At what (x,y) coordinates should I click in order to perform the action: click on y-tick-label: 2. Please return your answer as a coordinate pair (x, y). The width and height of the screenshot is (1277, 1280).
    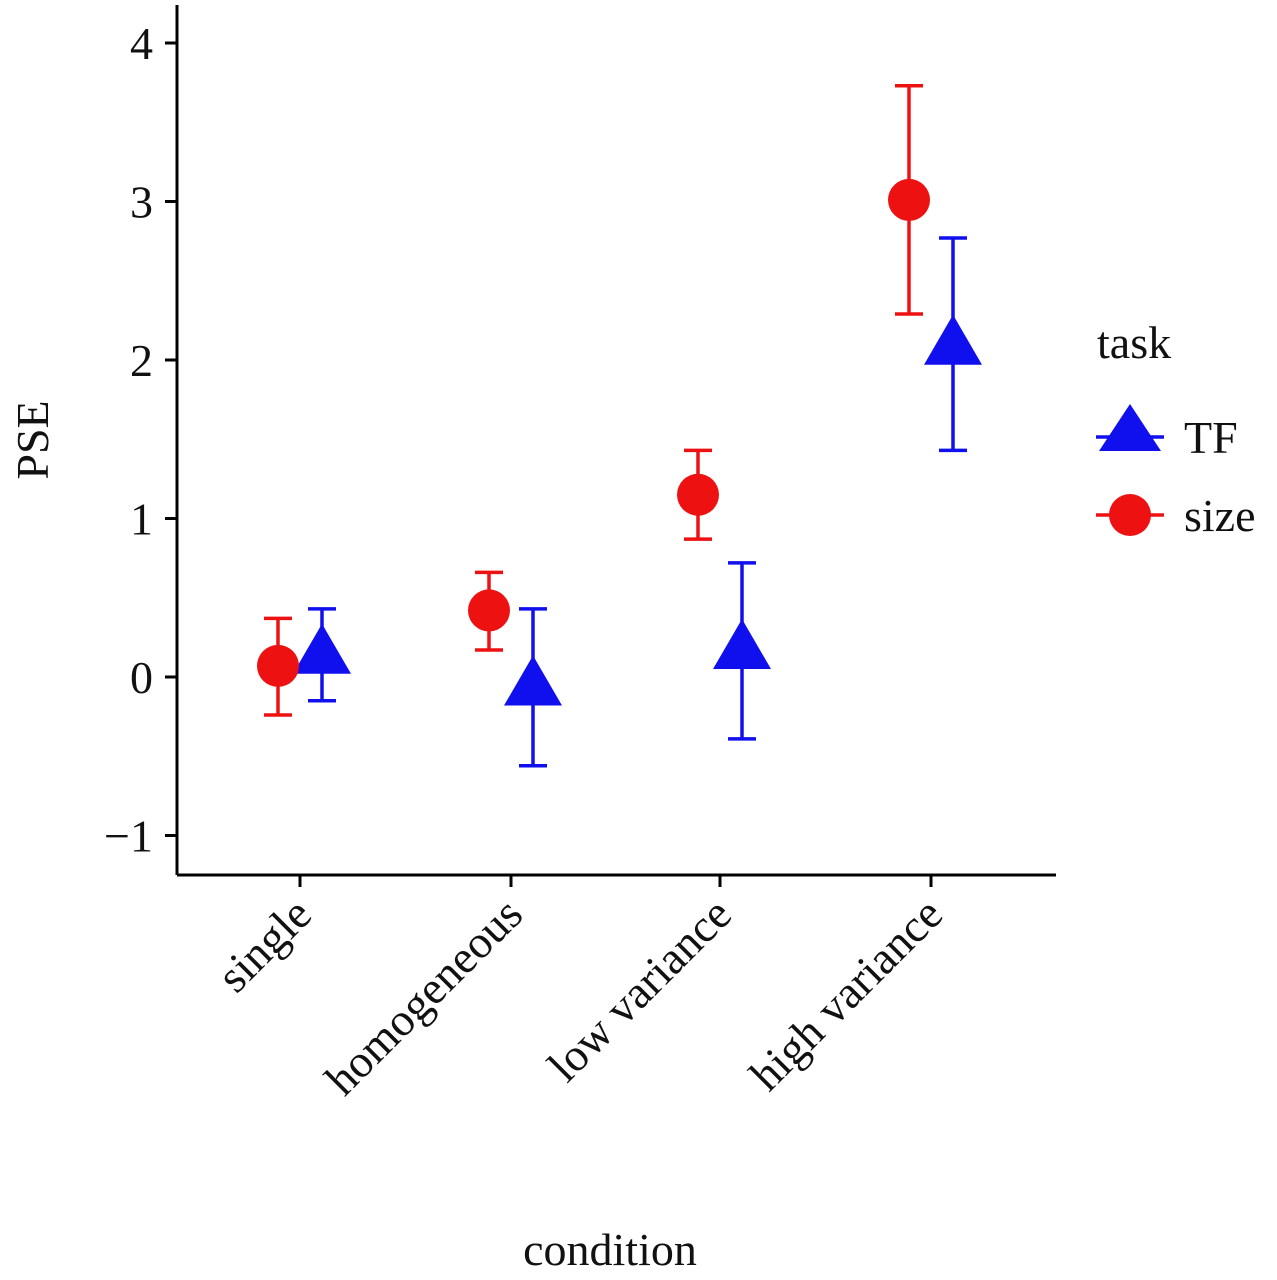
    Looking at the image, I should click on (141, 360).